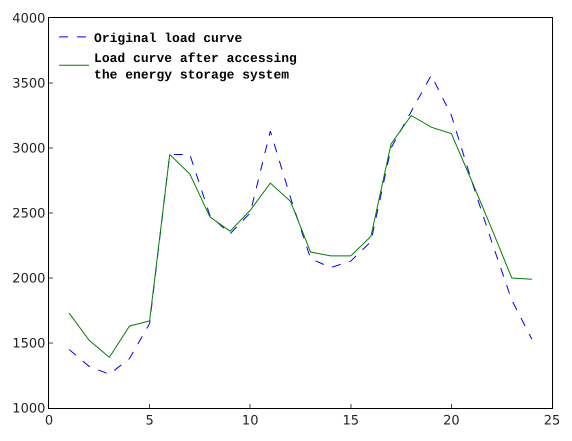 This screenshot has width=572, height=441. Describe the element at coordinates (196, 66) in the screenshot. I see `legend-label: Load curve after accessing the energy storage system` at that location.